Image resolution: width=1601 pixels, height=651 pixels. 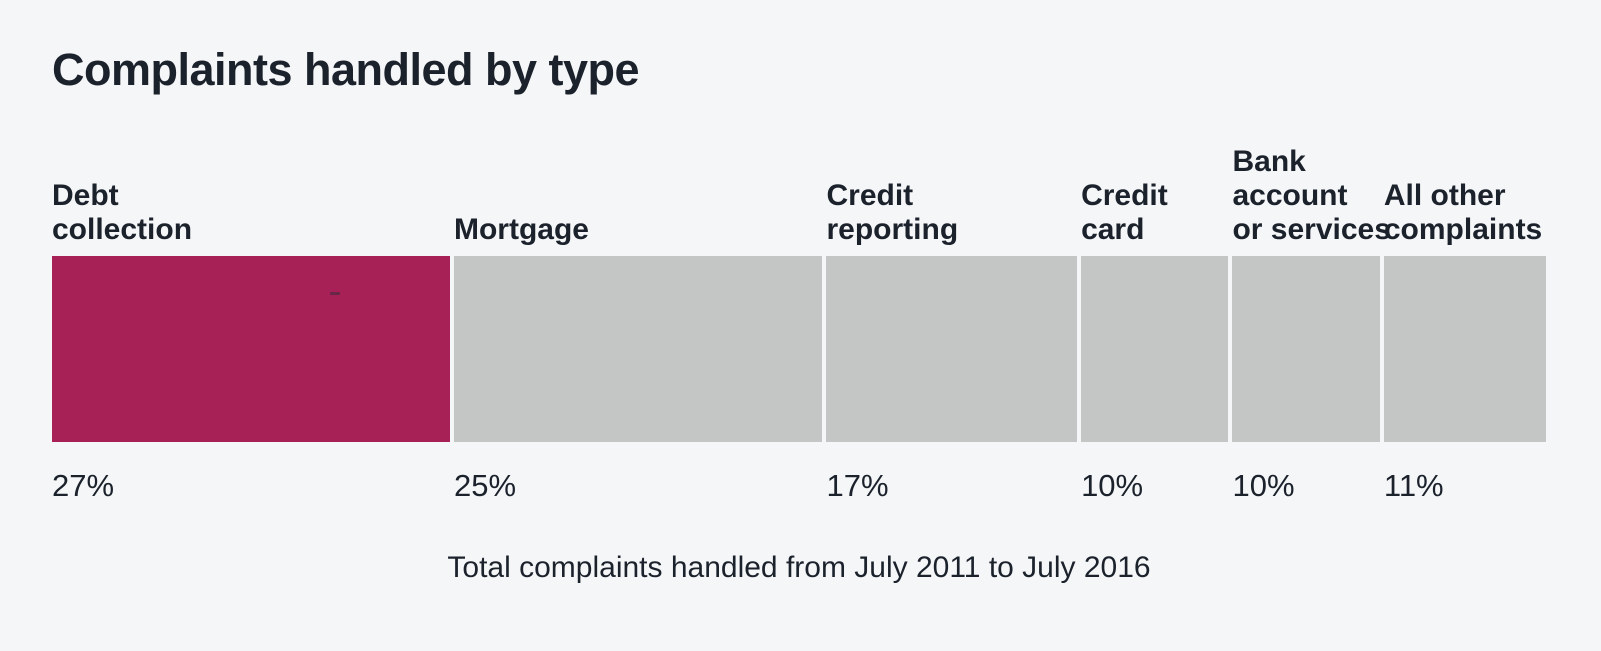 I want to click on segment-label: All other complaints, so click(x=1463, y=212).